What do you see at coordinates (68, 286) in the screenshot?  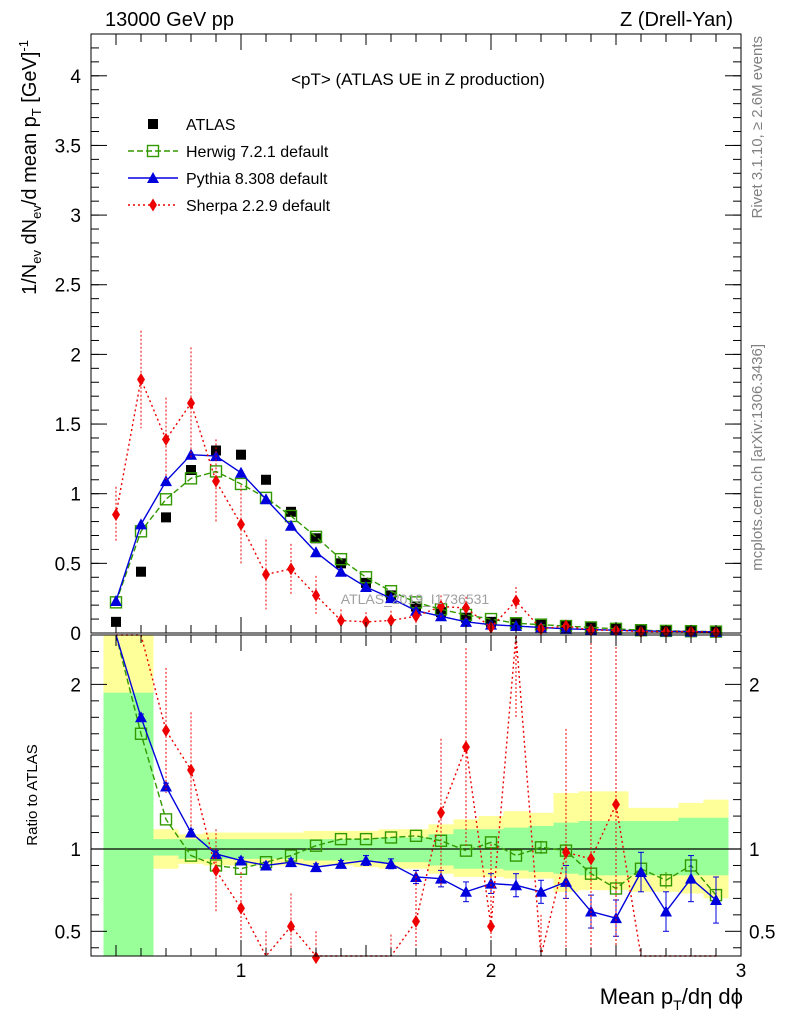 I see `y-tick-label: 2.5` at bounding box center [68, 286].